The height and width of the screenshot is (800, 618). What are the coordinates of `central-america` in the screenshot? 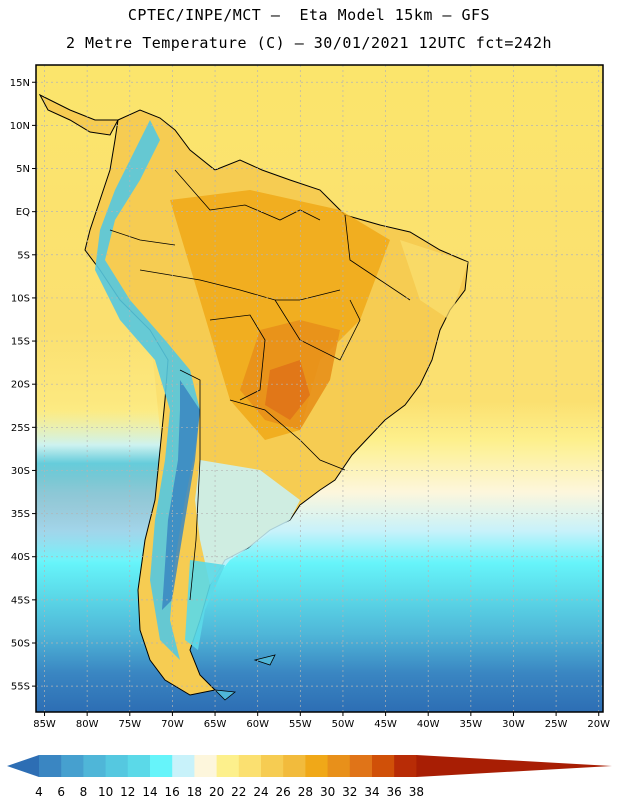 It's located at (78, 114).